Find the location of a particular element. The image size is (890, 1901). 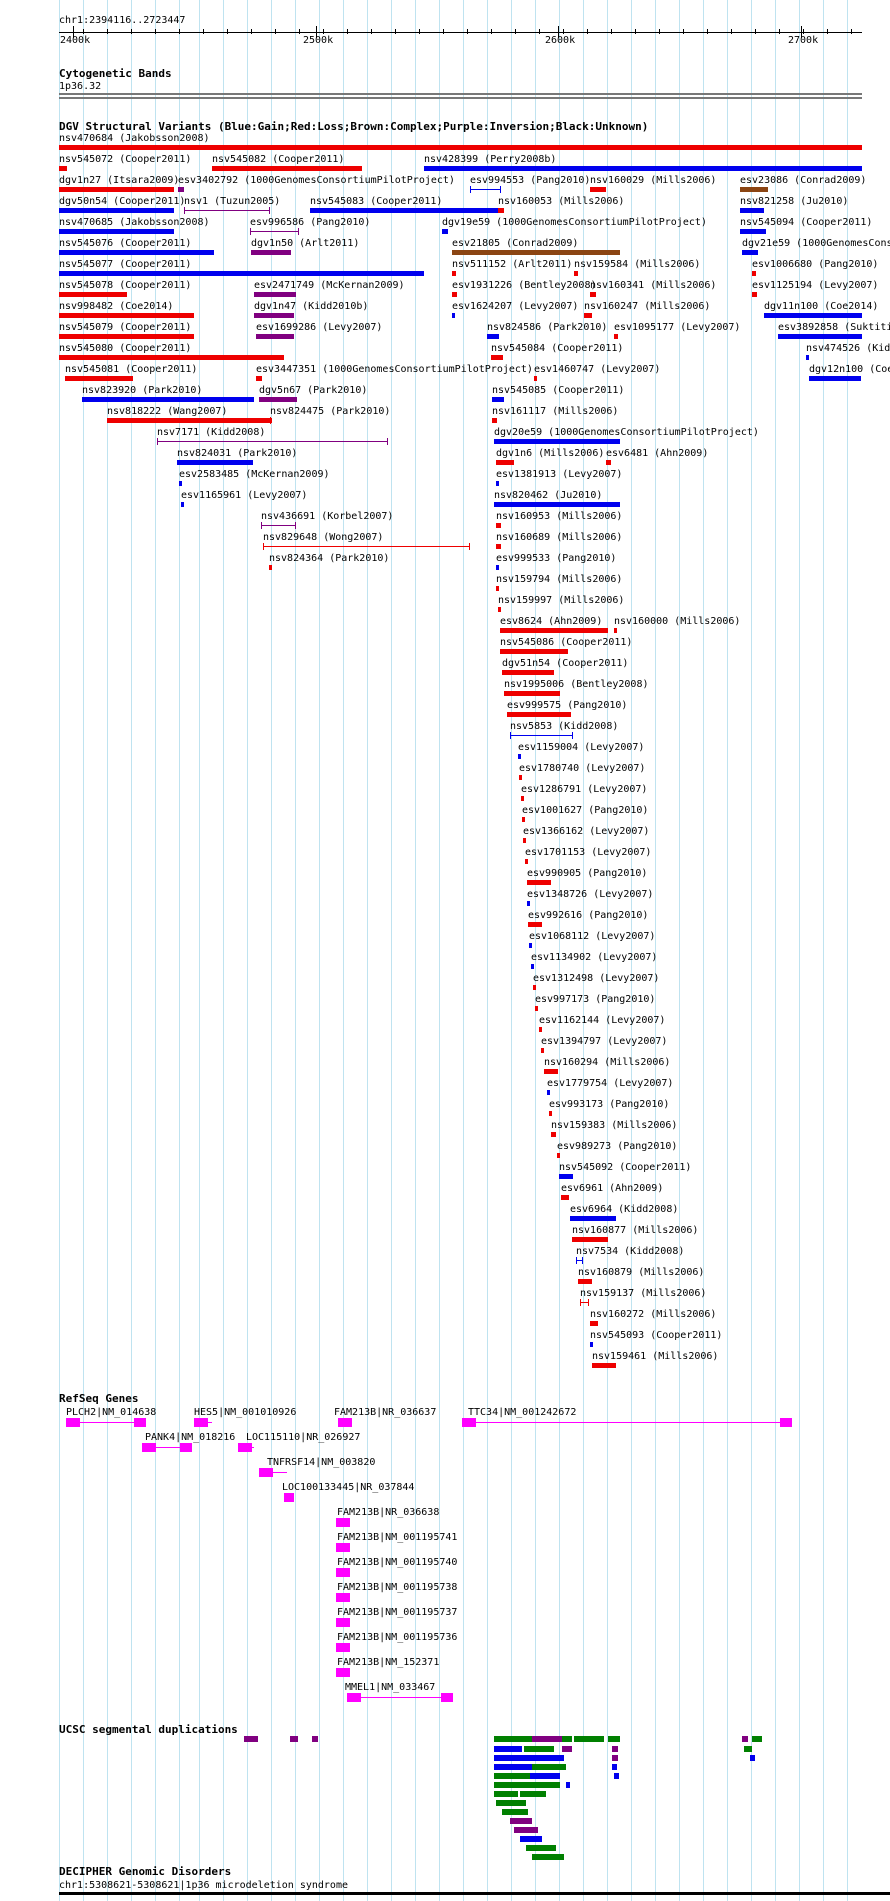

variant-label: dgv50n54 (Cooper2011) is located at coordinates (122, 201).